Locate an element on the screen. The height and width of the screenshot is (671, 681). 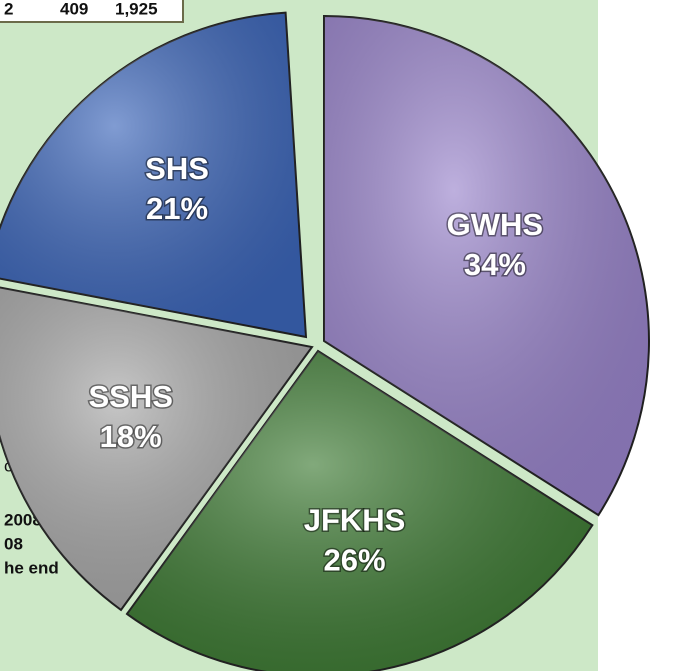
table-cell: 409 is located at coordinates (74, 9).